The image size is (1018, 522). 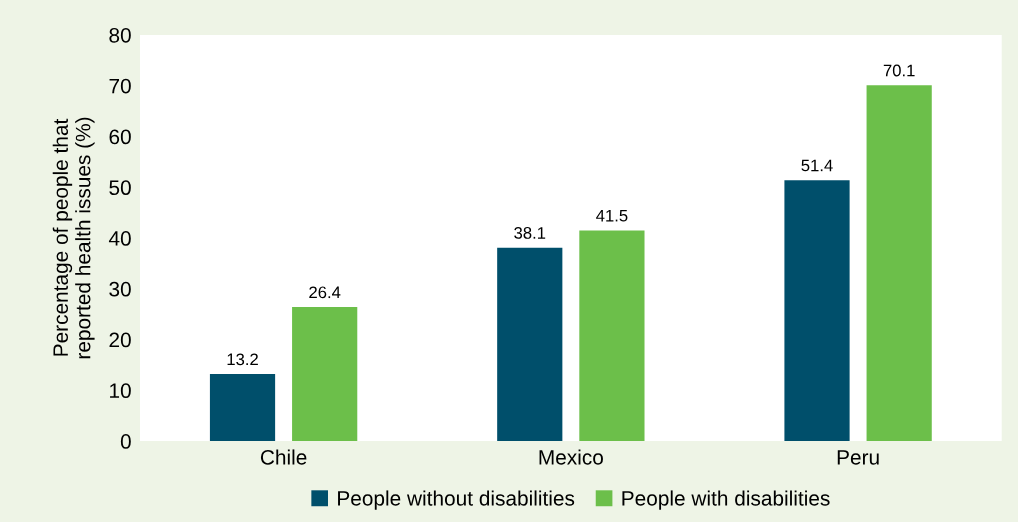 What do you see at coordinates (120, 35) in the screenshot?
I see `y-tick-label: 80` at bounding box center [120, 35].